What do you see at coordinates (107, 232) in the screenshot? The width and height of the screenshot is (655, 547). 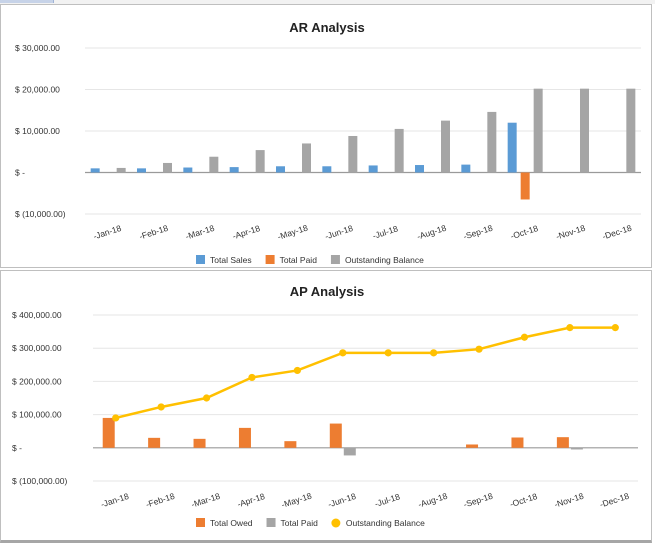 I see `ar-x-tick-label: -Jan-18` at bounding box center [107, 232].